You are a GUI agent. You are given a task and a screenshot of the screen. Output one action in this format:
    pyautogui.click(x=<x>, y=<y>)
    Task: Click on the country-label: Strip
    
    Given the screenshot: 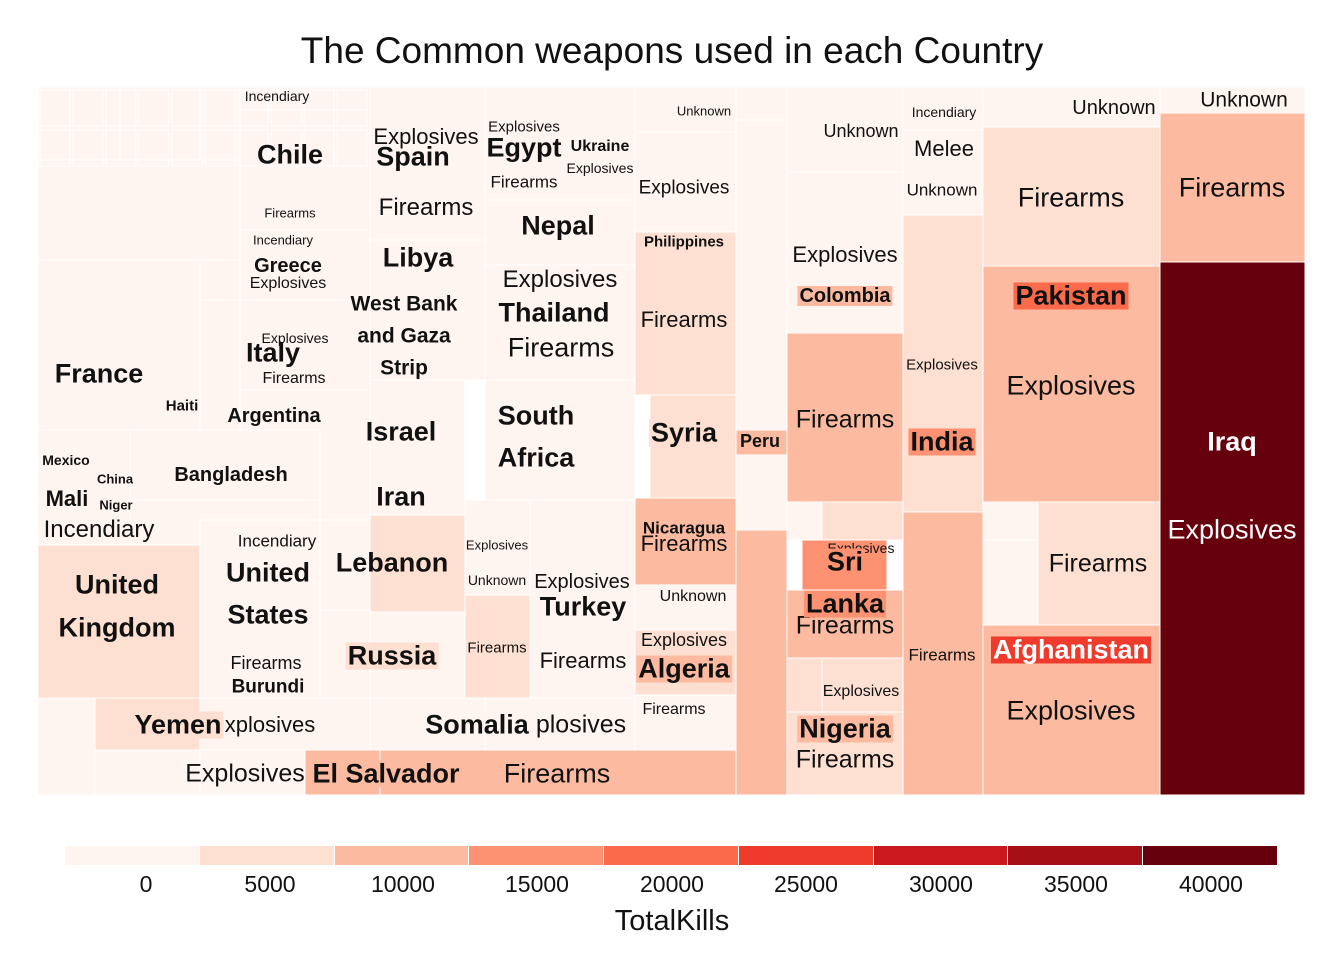 What is the action you would take?
    pyautogui.click(x=404, y=368)
    